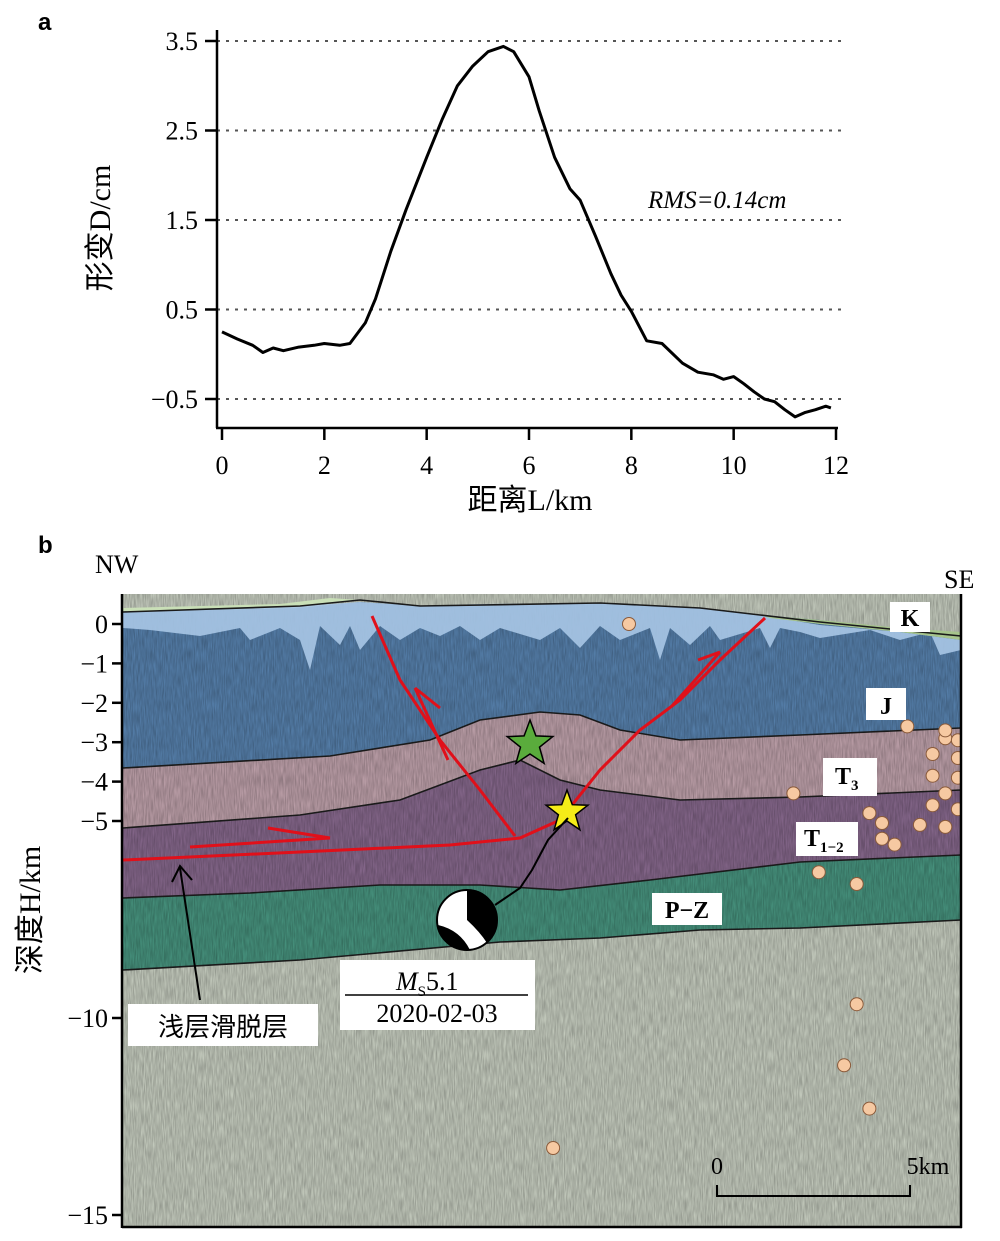  I want to click on back-arrow-head, so click(427, 698).